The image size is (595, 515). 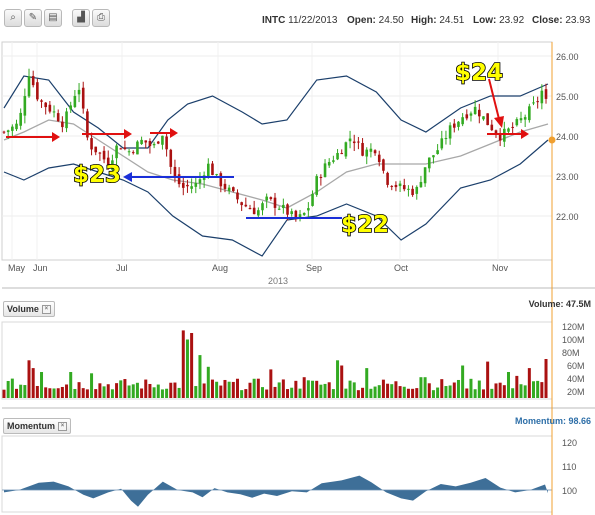 I want to click on document-icon: ▤, so click(x=53, y=18).